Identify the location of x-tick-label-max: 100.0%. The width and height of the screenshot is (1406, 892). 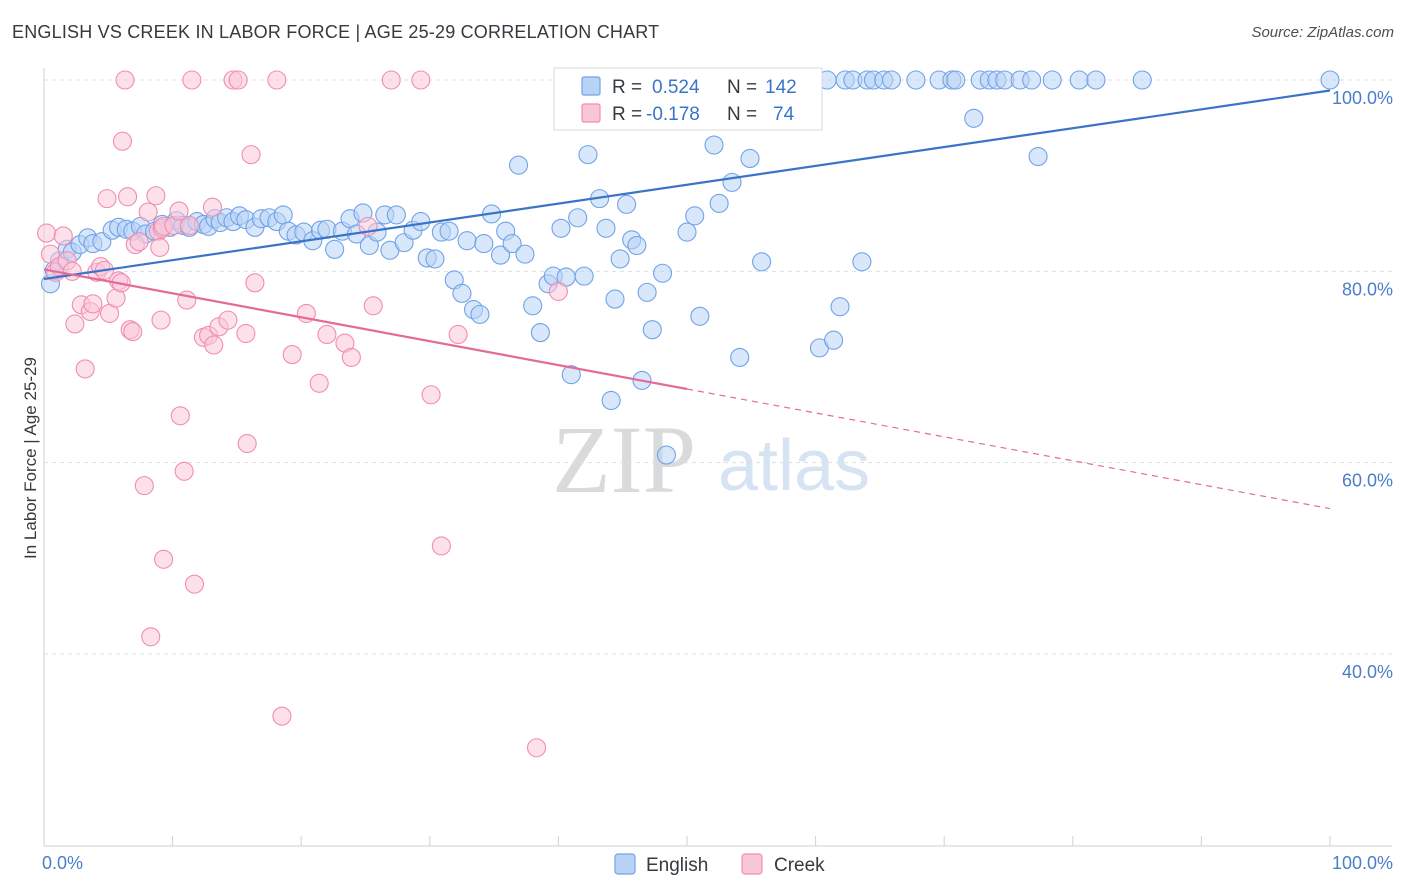
(1362, 863).